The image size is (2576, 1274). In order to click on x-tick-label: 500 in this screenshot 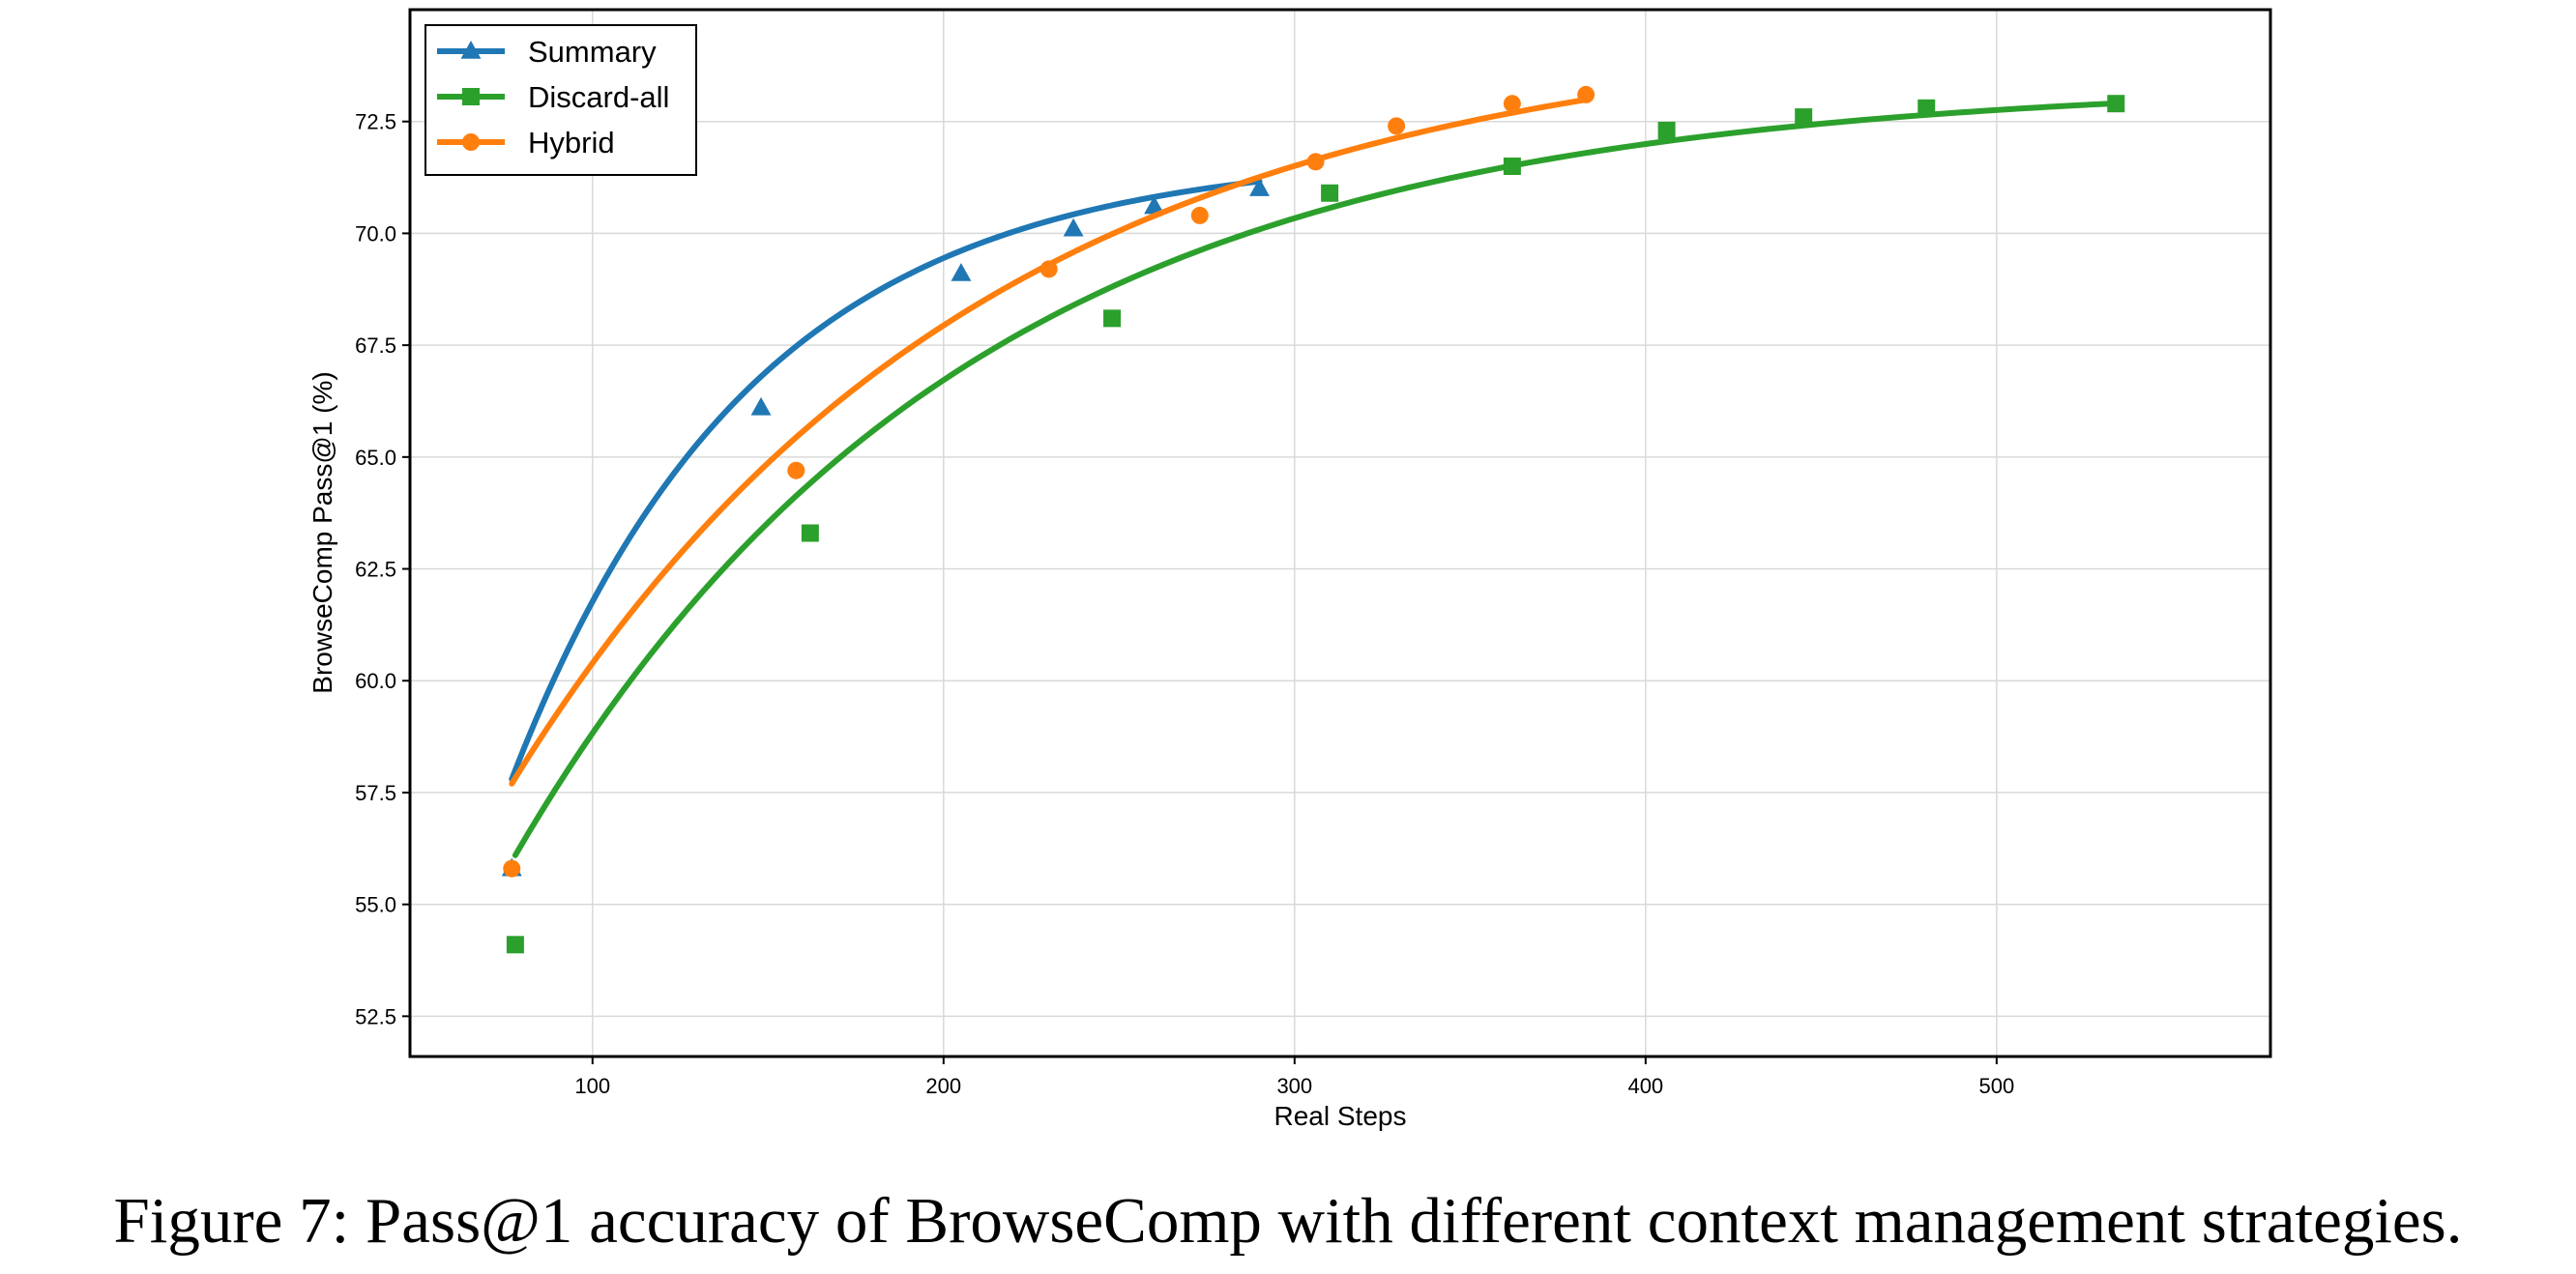, I will do `click(1996, 1086)`.